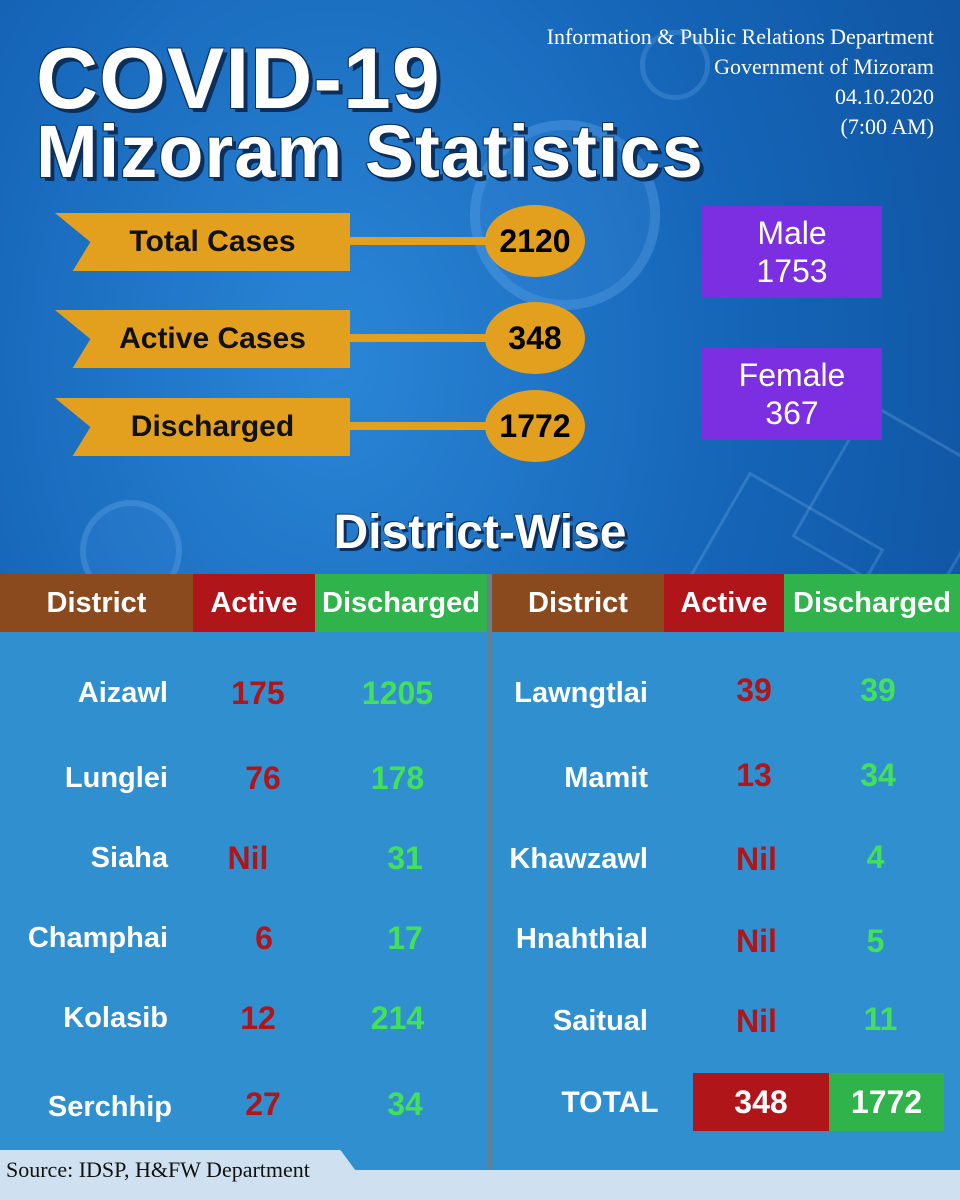 This screenshot has width=960, height=1200. I want to click on female-label: Female, so click(792, 375).